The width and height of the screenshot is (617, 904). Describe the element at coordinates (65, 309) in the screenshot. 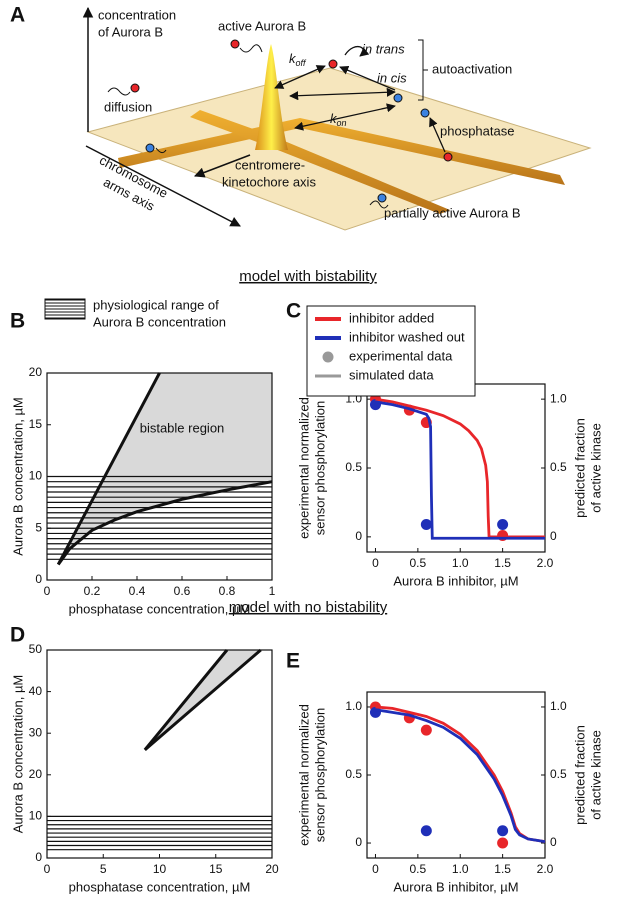

I see `legend-box` at that location.